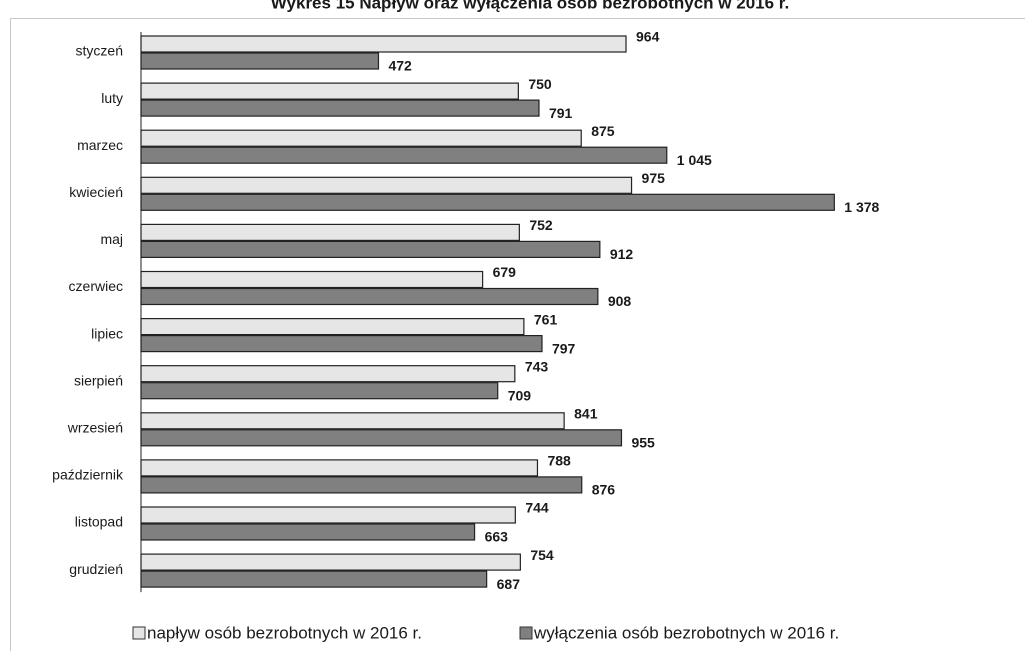 Image resolution: width=1025 pixels, height=651 pixels. I want to click on value-label: 975, so click(654, 178).